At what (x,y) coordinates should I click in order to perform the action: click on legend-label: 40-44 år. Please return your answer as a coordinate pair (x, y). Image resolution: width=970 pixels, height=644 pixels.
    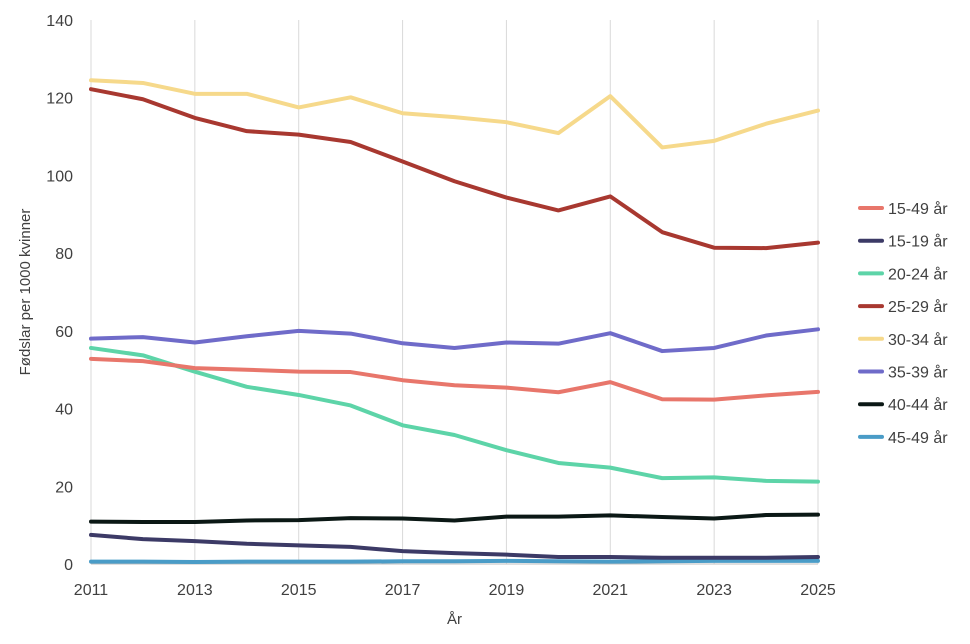
    Looking at the image, I should click on (918, 405).